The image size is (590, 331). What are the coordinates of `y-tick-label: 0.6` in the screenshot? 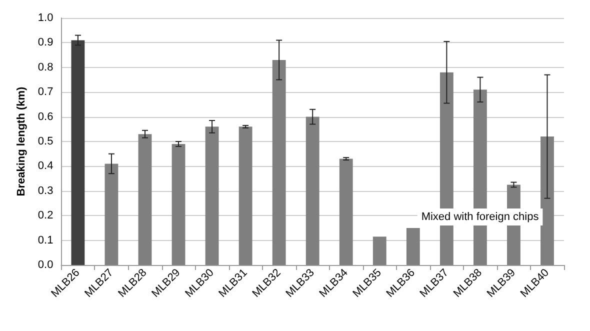 It's located at (46, 116).